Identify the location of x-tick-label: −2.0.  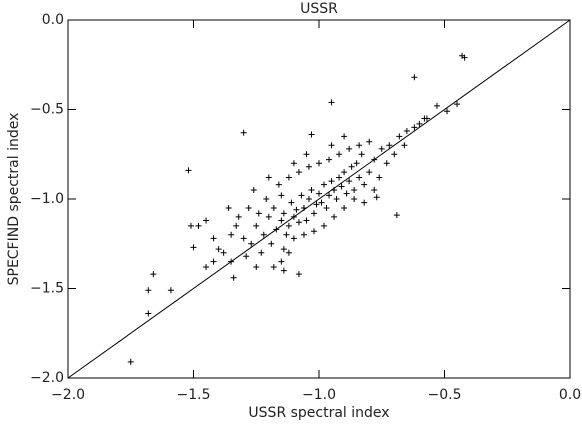
(68, 395).